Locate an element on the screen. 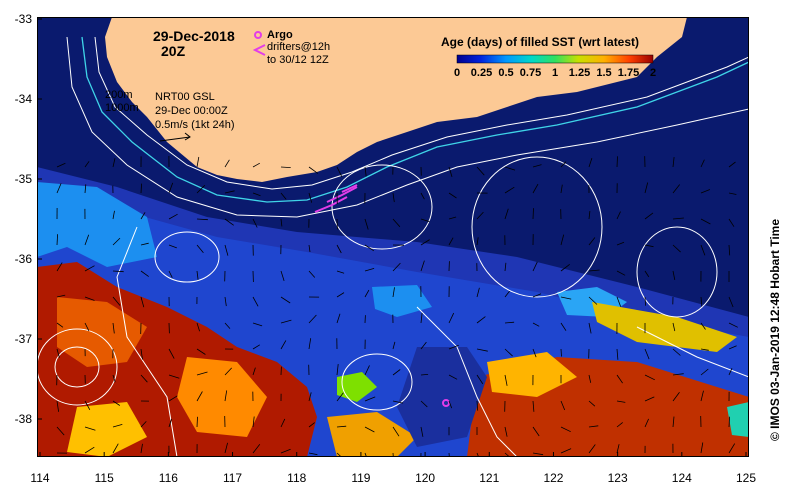  x-tick-label: 116 is located at coordinates (168, 478).